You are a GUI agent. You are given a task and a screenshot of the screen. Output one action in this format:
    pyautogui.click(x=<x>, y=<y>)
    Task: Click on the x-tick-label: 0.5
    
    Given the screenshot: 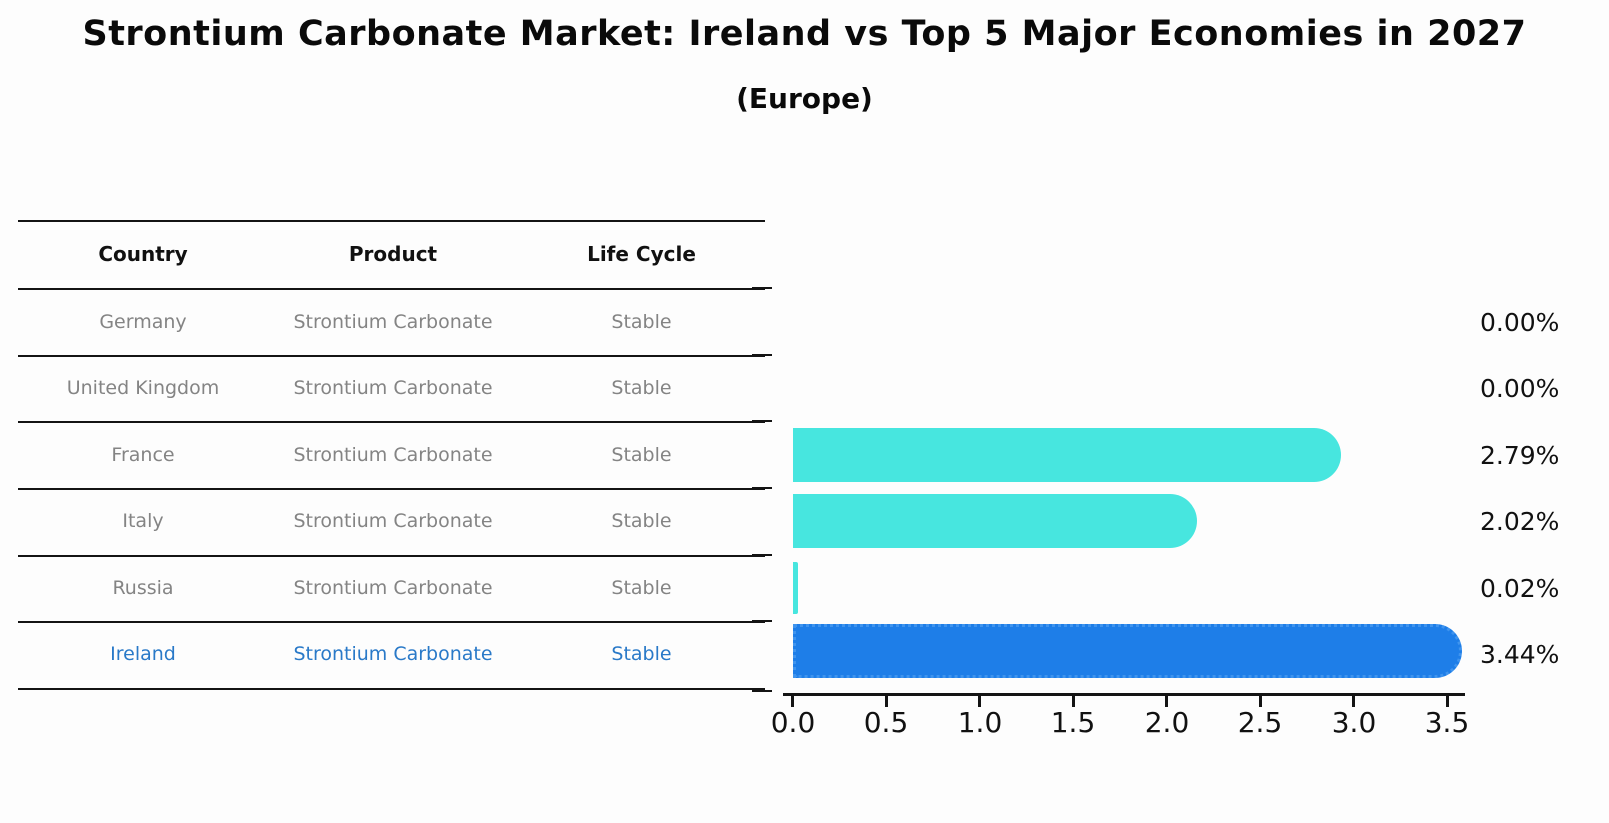 What is the action you would take?
    pyautogui.click(x=886, y=722)
    